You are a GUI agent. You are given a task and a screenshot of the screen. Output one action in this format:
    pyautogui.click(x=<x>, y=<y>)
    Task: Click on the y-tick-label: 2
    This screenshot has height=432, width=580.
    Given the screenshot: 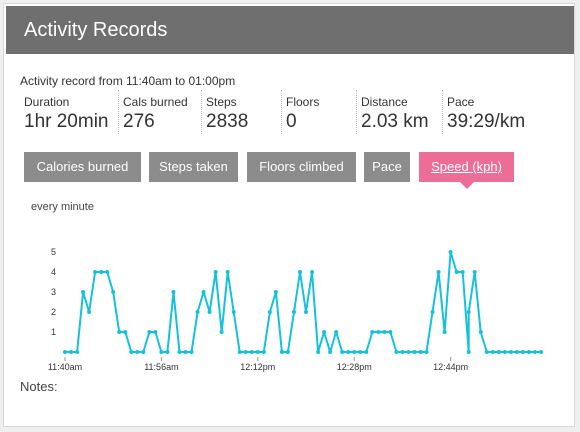 What is the action you would take?
    pyautogui.click(x=53, y=312)
    